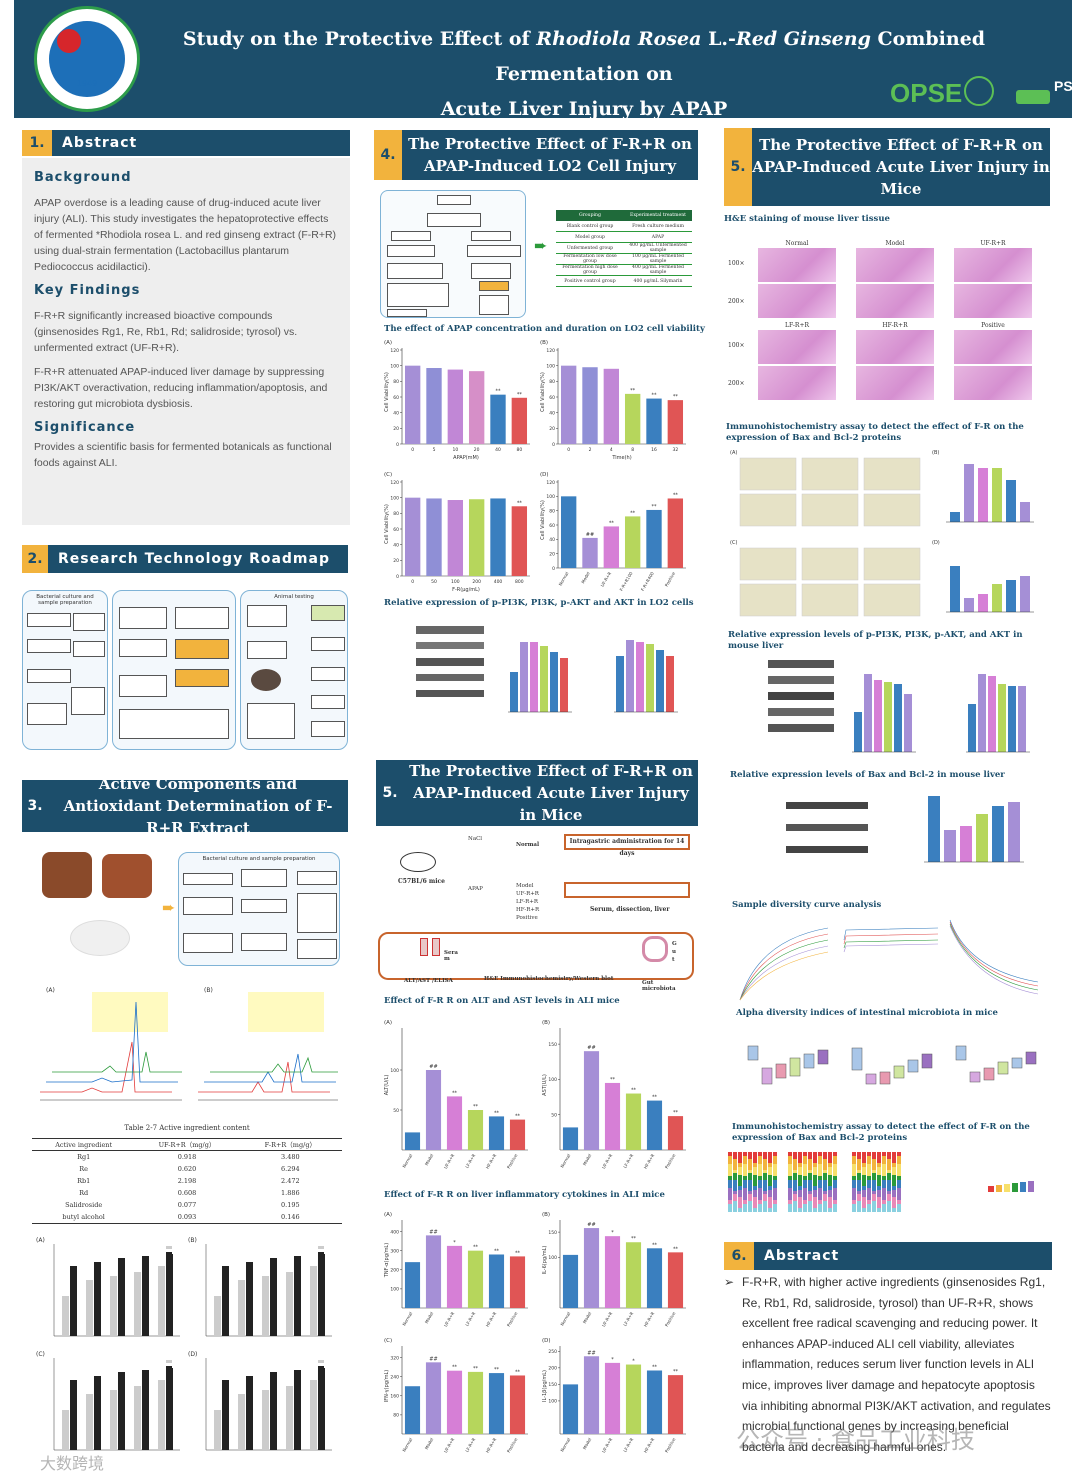  Describe the element at coordinates (387, 1386) in the screenshot. I see `y-axis-label: IFN-γ(pg/mL)` at that location.